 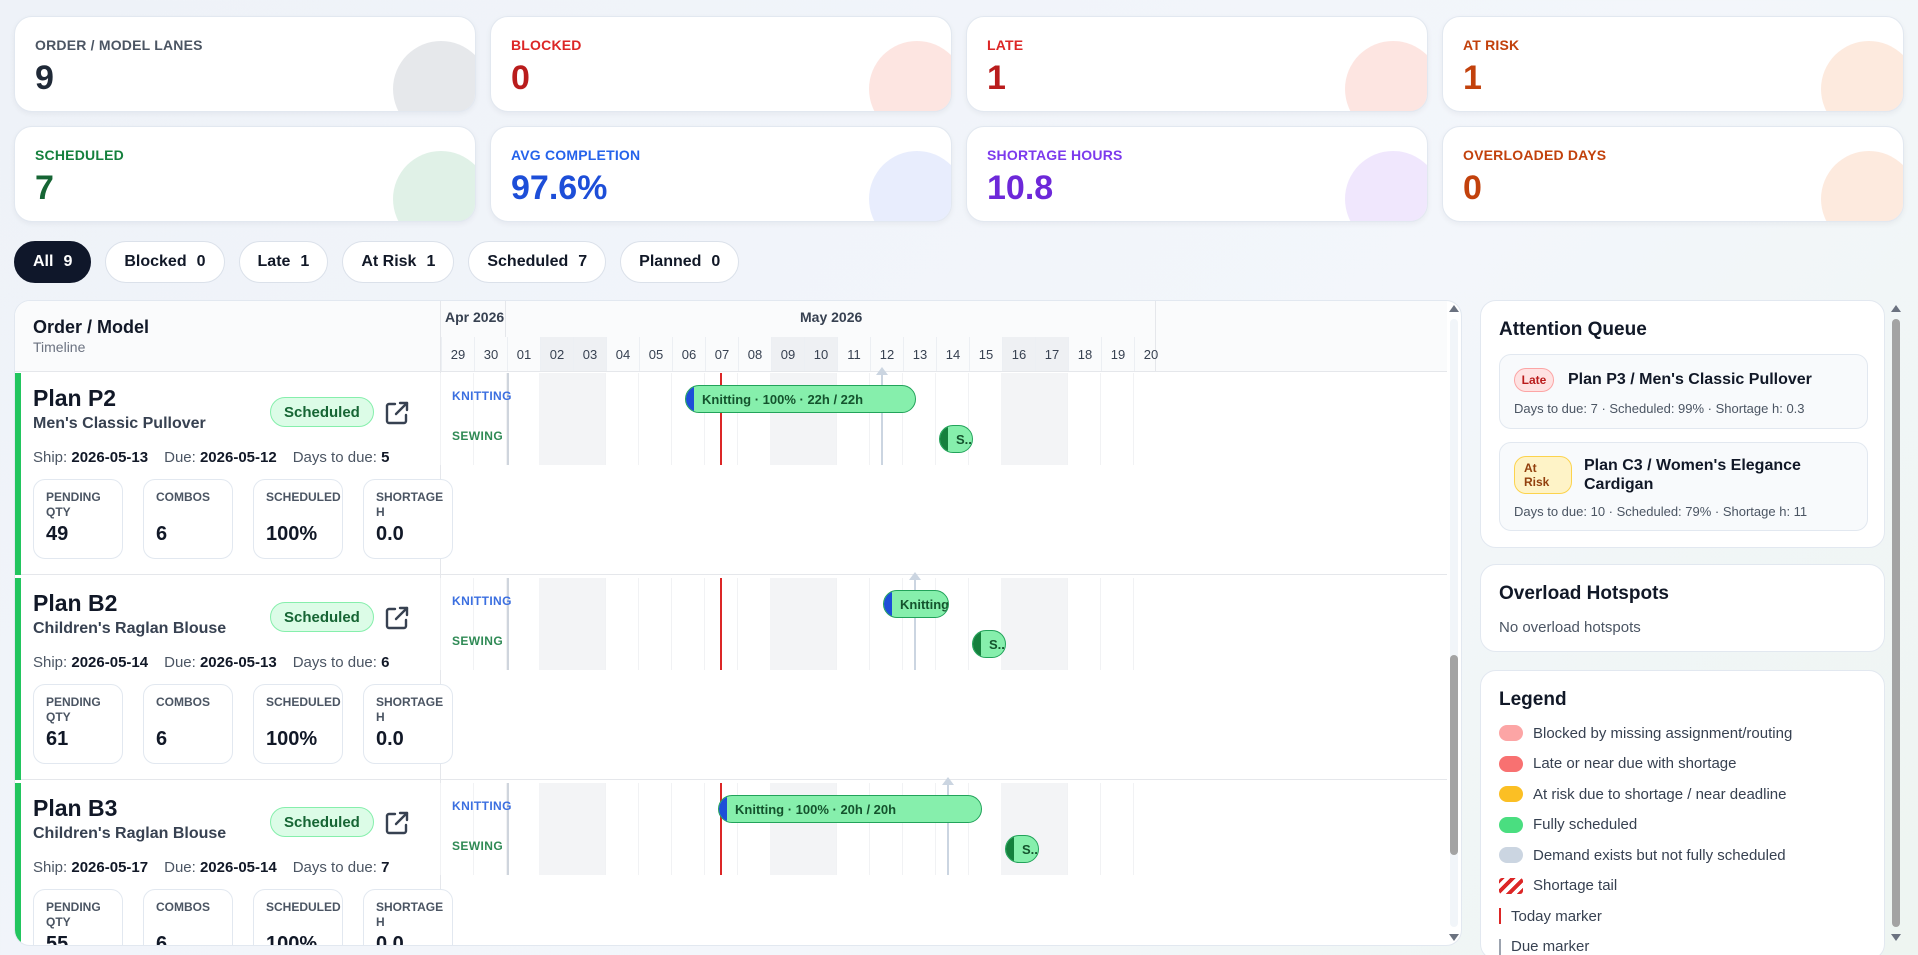 I want to click on filter-chip-scheduled: Scheduled 7, so click(x=537, y=262).